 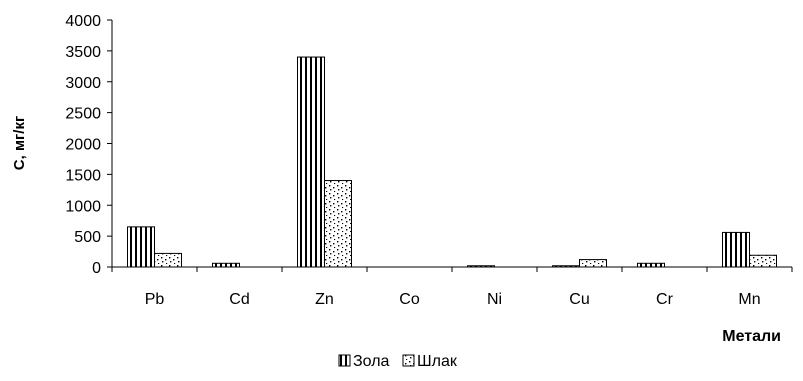 What do you see at coordinates (651, 265) in the screenshot?
I see `bar-Зола-Cr` at bounding box center [651, 265].